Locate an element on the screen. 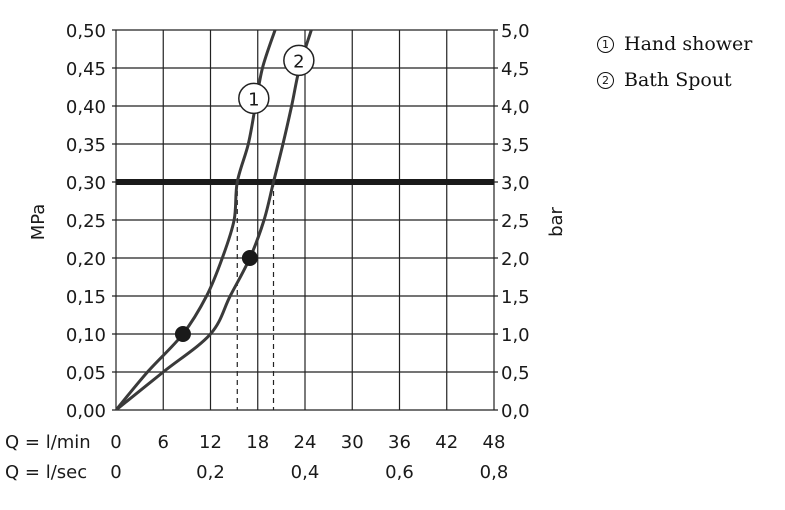  legend-label-bath-spout: Bath Spout is located at coordinates (678, 80).